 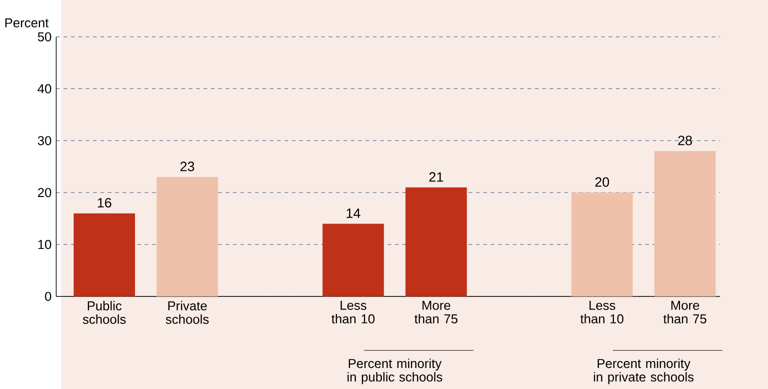 I want to click on y-tick-label: 0, so click(x=48, y=296).